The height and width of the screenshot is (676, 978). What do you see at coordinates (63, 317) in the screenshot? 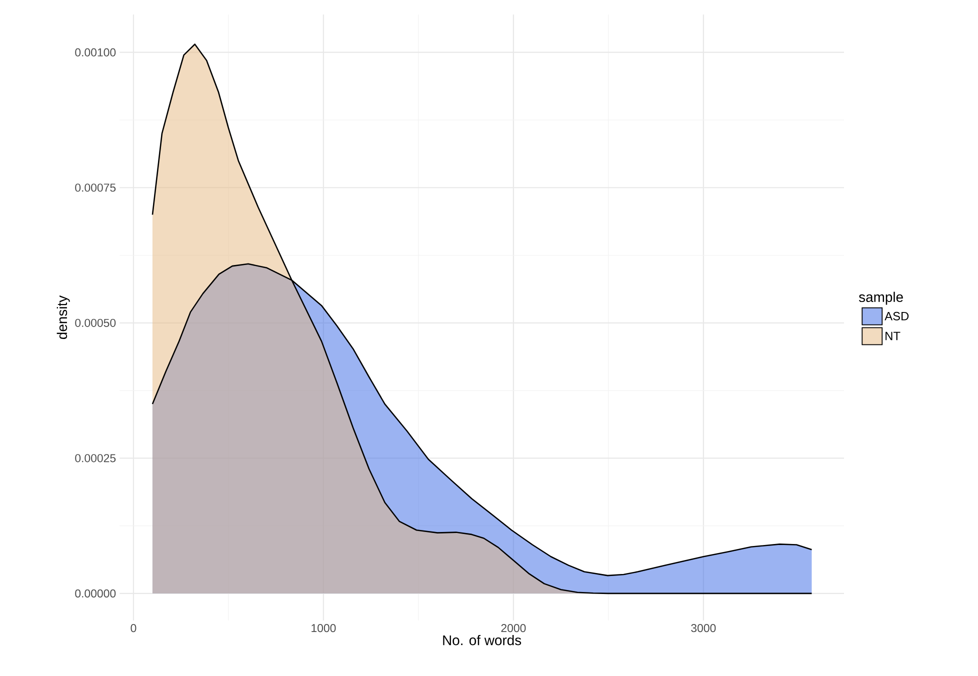
I see `y-axis-title: density` at bounding box center [63, 317].